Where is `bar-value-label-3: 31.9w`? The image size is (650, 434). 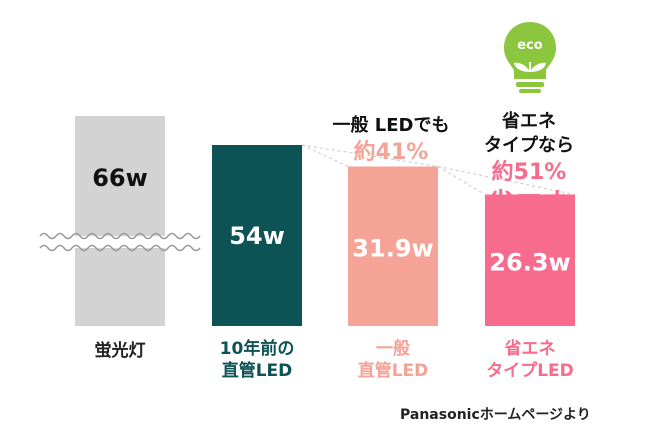
bar-value-label-3: 31.9w is located at coordinates (392, 248).